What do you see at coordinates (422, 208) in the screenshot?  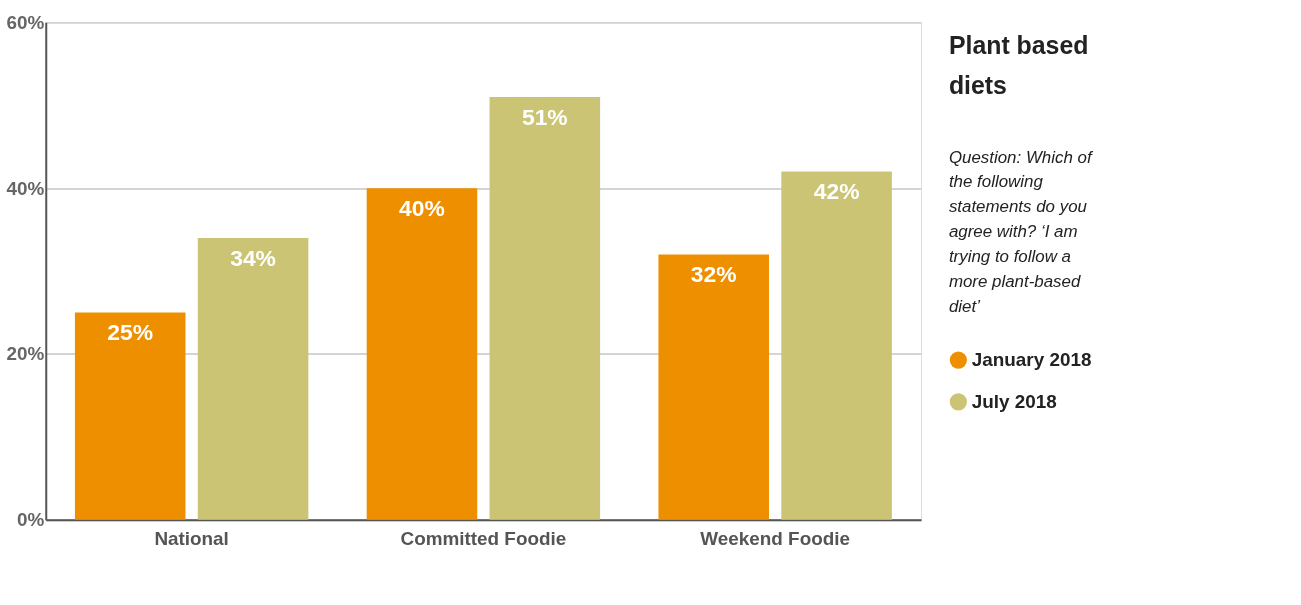 I see `data-label: 40%` at bounding box center [422, 208].